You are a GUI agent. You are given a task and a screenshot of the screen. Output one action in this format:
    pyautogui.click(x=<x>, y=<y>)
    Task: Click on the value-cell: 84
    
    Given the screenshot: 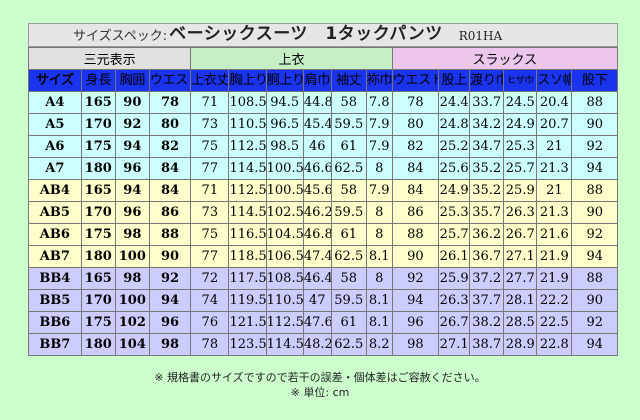 What is the action you would take?
    pyautogui.click(x=415, y=168)
    